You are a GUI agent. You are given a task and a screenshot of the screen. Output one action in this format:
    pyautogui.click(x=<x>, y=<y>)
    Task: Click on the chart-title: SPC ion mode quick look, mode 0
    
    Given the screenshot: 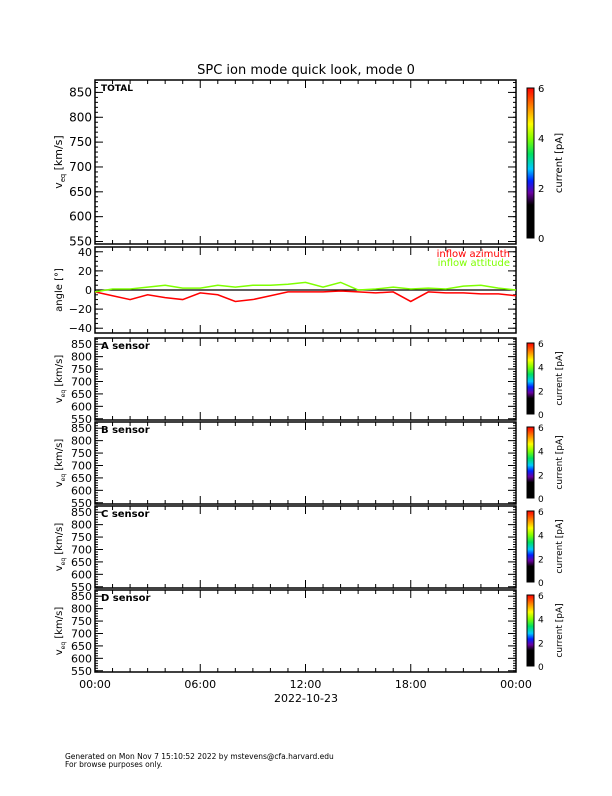 What is the action you would take?
    pyautogui.click(x=306, y=70)
    